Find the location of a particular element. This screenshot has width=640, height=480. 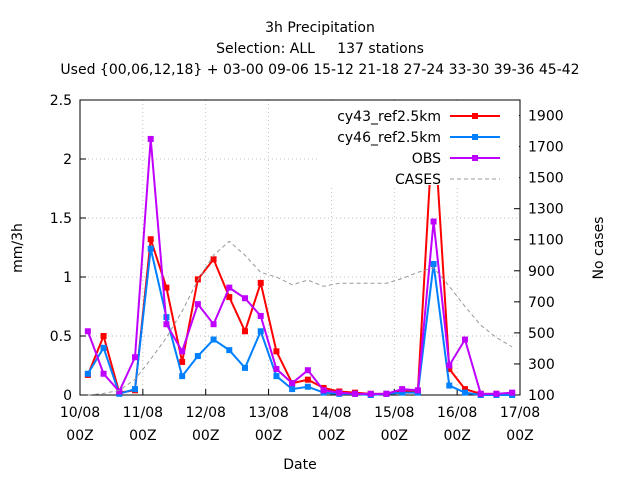

x-tick-label: 15/08 is located at coordinates (394, 413).